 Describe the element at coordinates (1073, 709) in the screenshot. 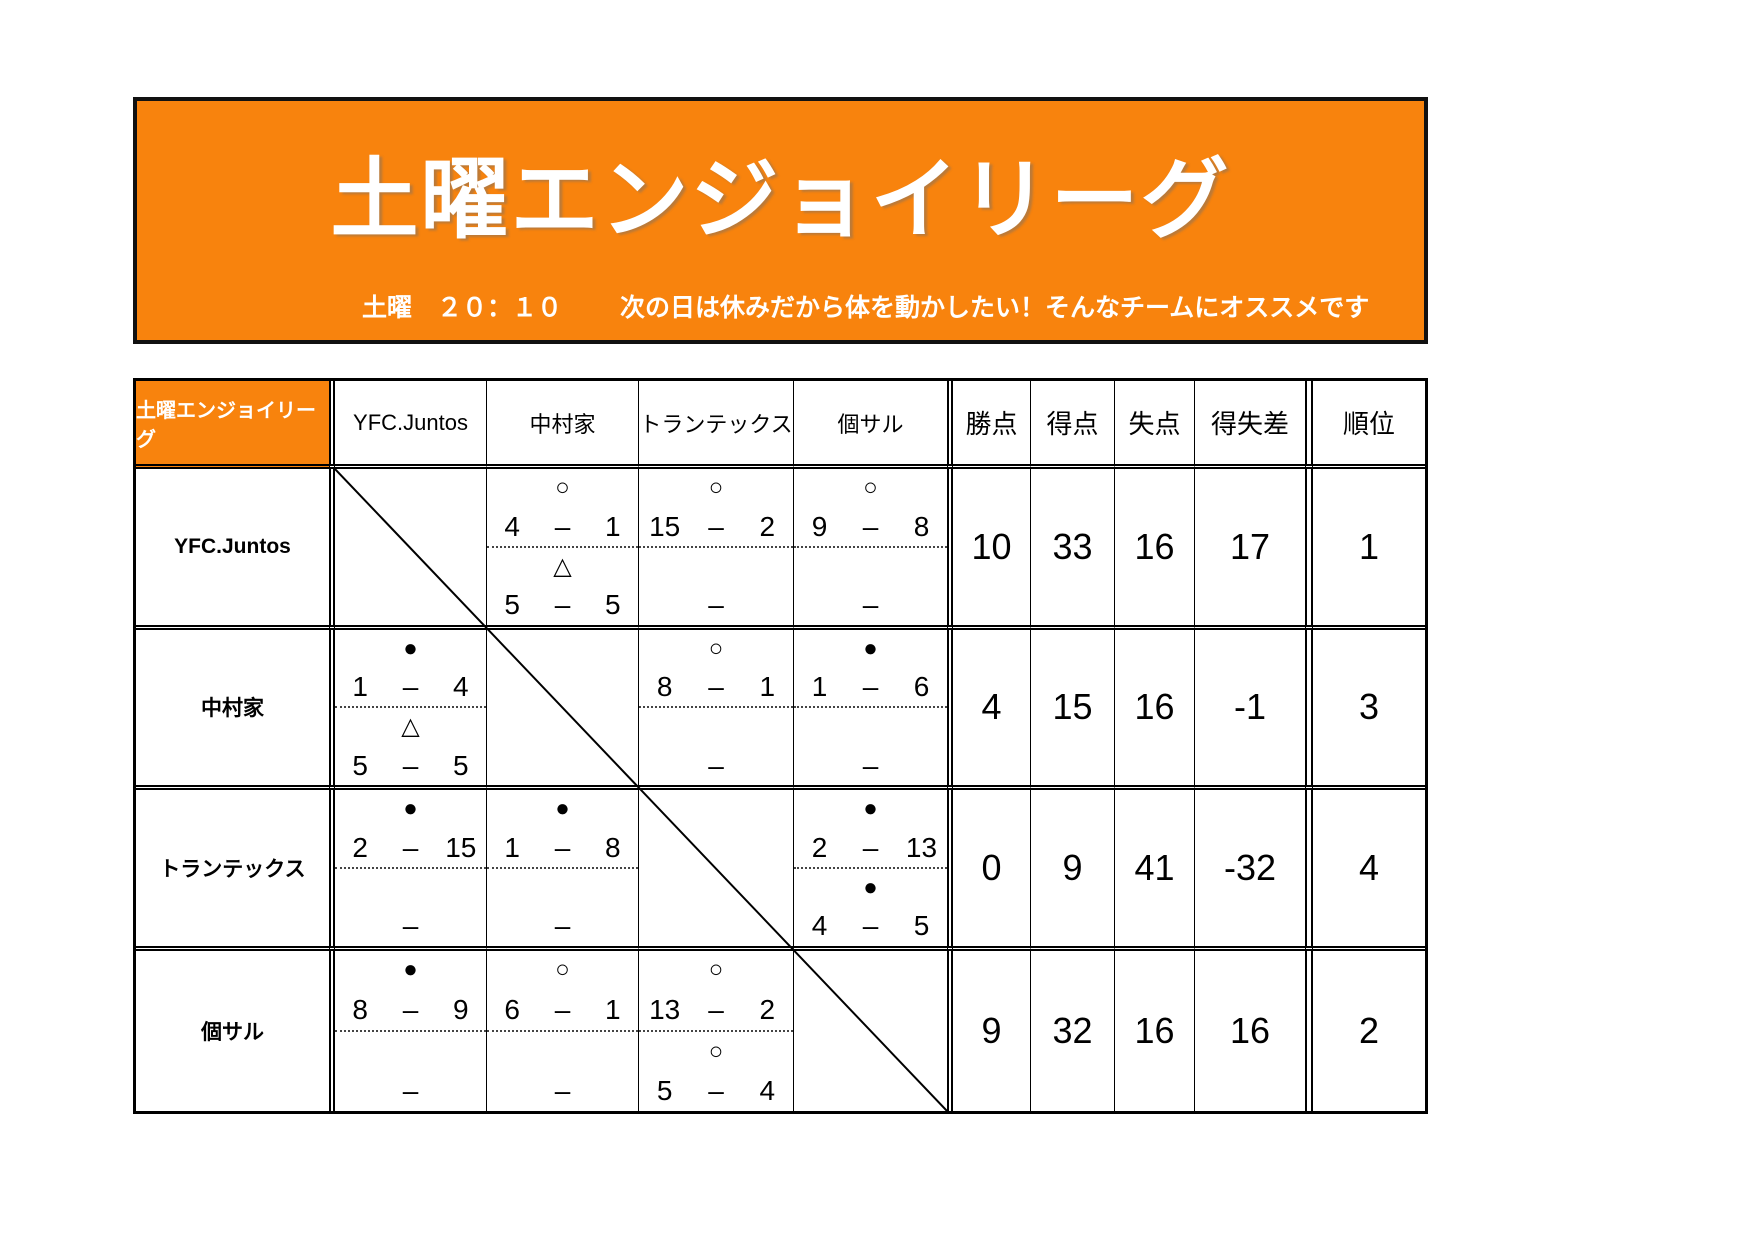

I see `stat-goals-for: 15` at that location.